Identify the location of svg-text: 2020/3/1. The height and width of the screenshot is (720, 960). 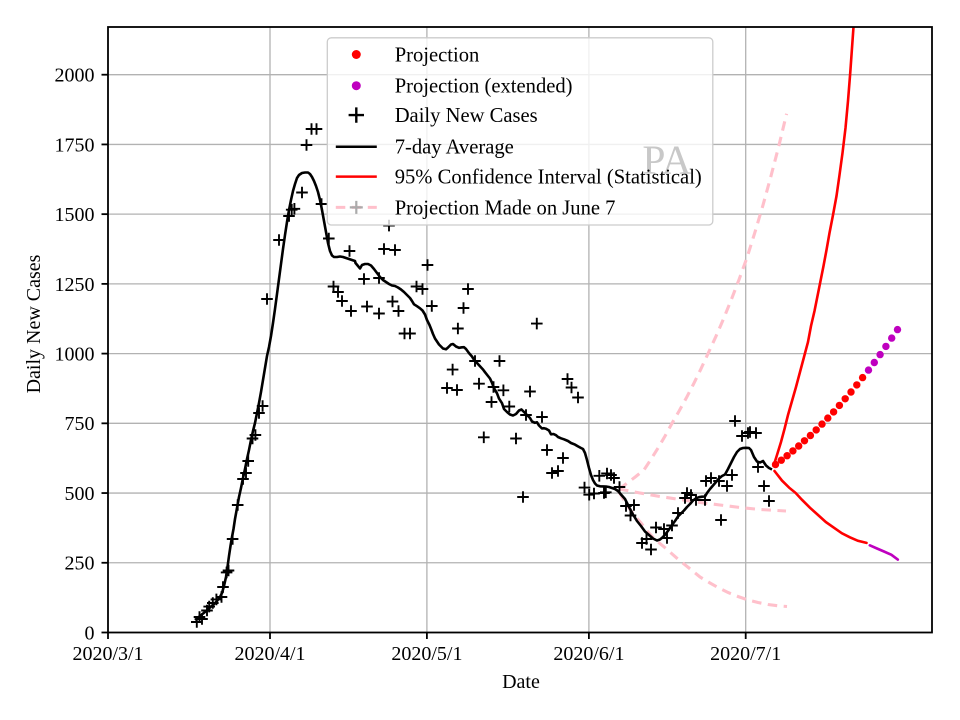
(107, 654).